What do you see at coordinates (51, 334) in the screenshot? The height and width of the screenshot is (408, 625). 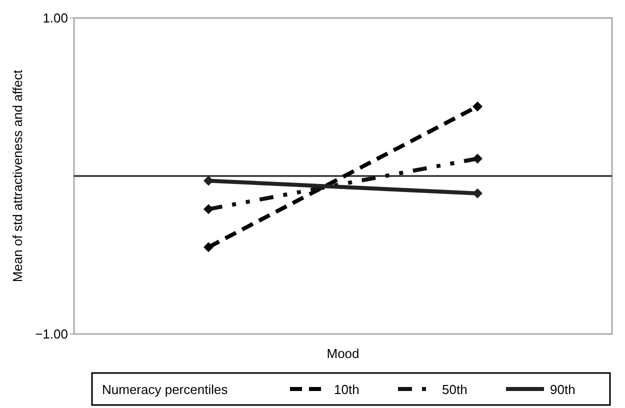 I see `y-tick-label: −1.00` at bounding box center [51, 334].